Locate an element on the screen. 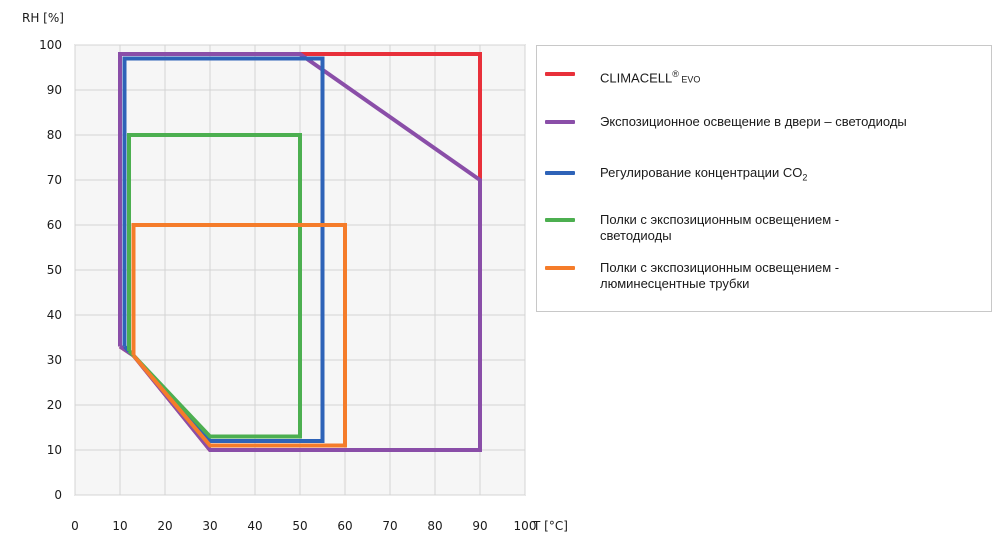  x-tick-label: 60 is located at coordinates (344, 526).